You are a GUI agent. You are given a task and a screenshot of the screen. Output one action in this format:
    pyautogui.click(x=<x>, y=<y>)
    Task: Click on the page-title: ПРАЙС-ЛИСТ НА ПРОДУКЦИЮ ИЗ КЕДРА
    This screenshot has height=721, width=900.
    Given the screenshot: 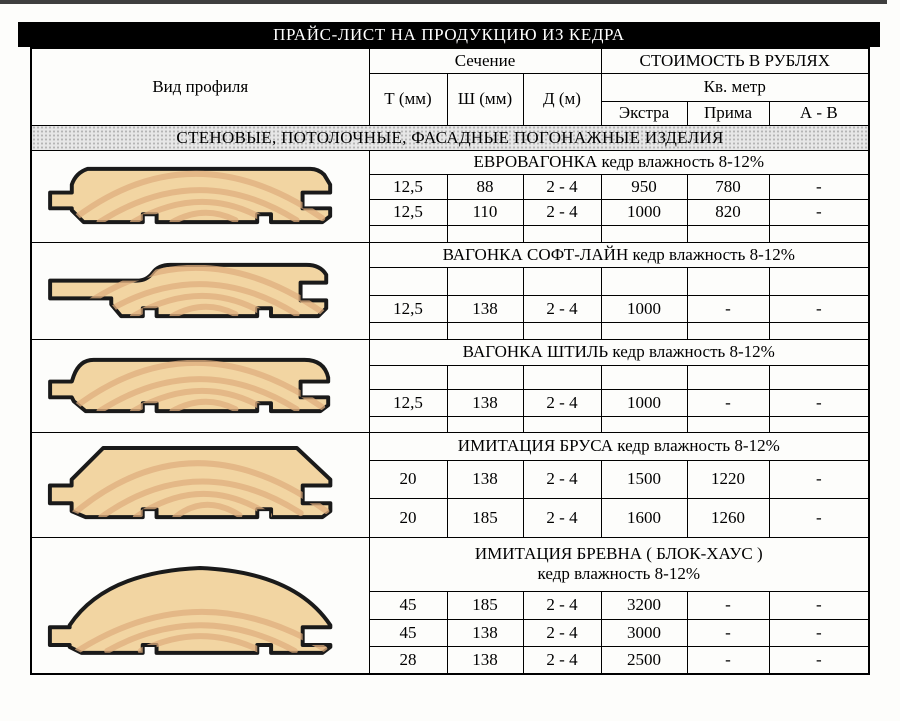 What is the action you would take?
    pyautogui.click(x=449, y=34)
    